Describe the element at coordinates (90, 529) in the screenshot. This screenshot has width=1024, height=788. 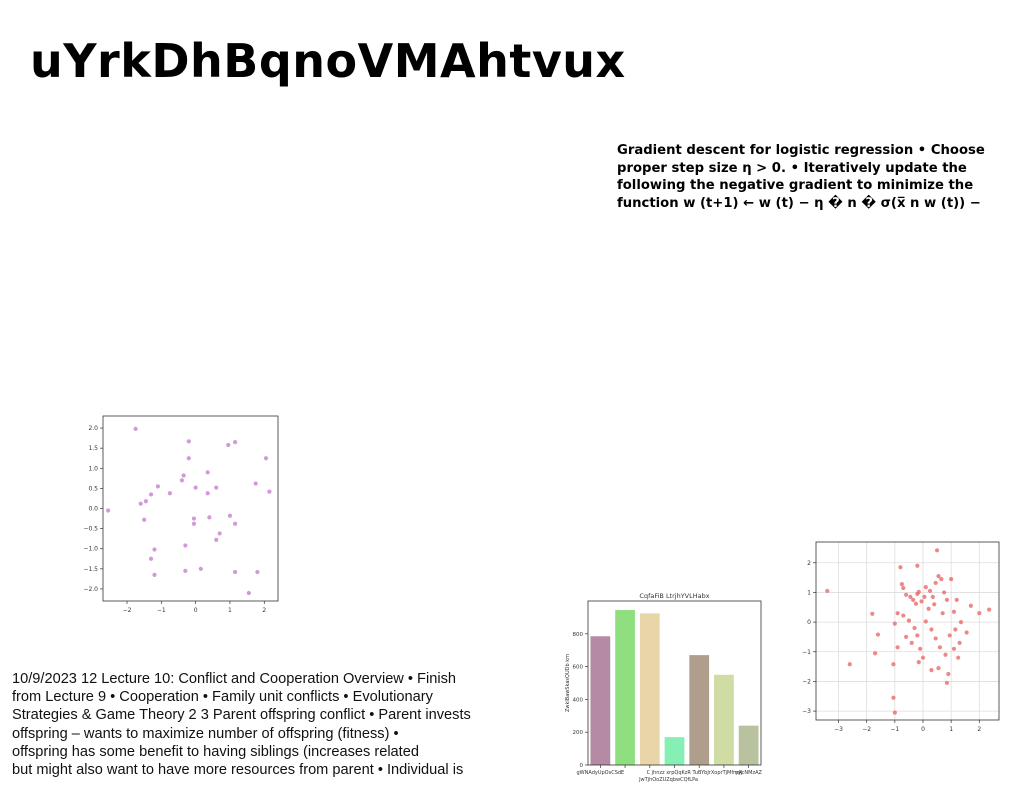
I see `y-tick-label: −0.5` at that location.